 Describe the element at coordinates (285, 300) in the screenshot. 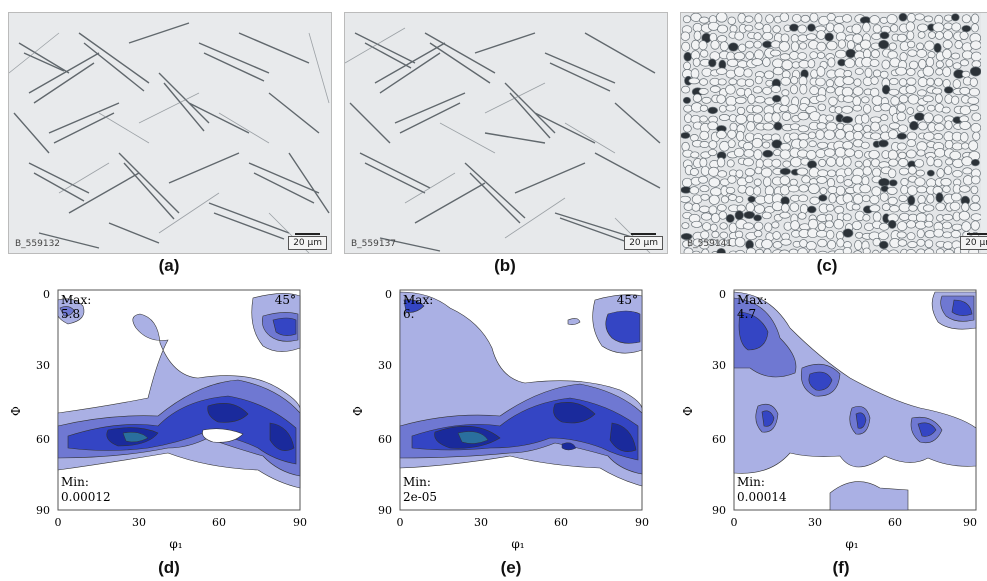

I see `angle-label: 45°` at that location.